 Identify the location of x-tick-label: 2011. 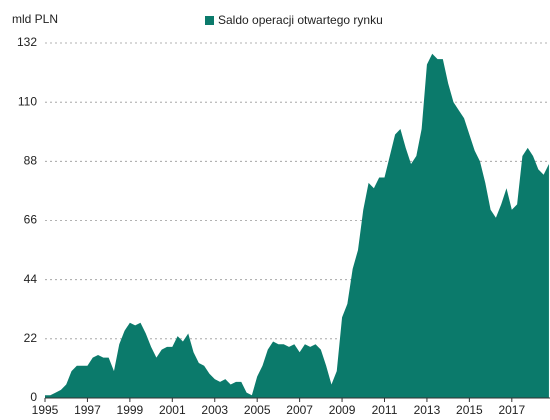
(385, 410).